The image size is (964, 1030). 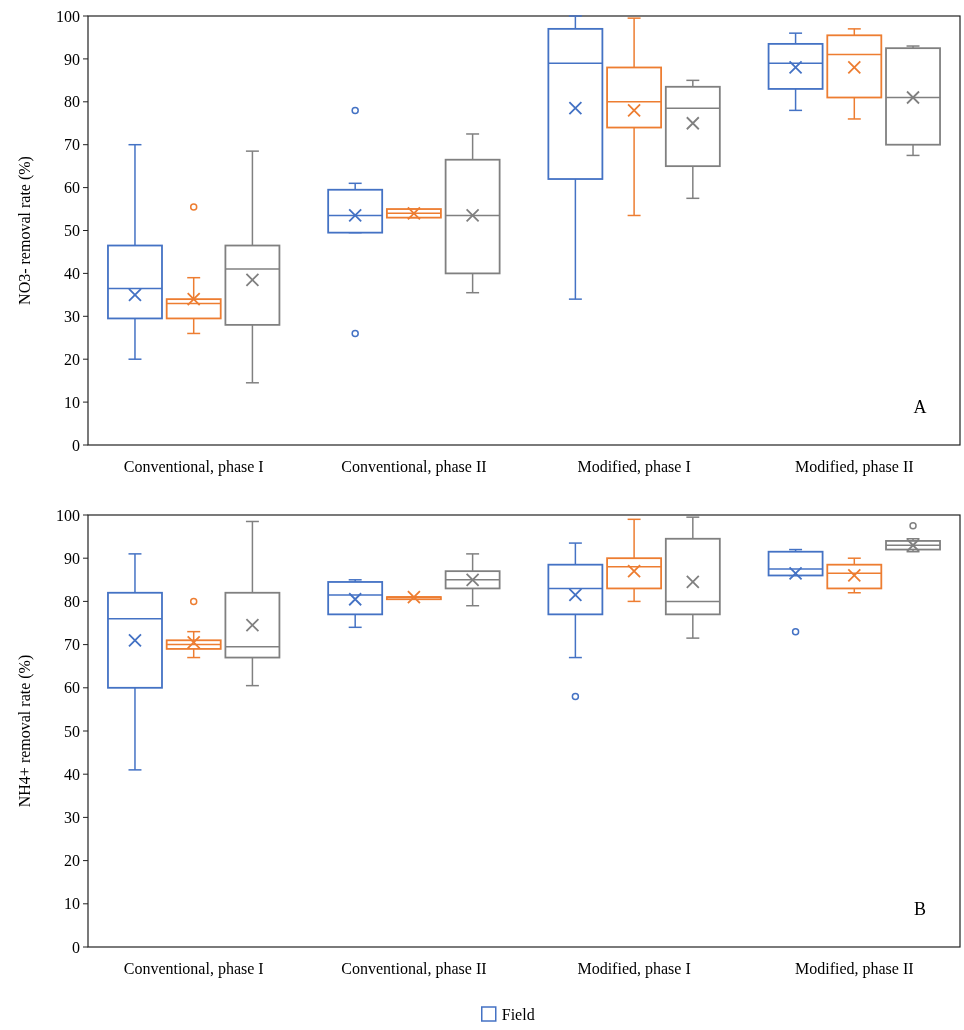 I want to click on annotation: A, so click(x=920, y=407).